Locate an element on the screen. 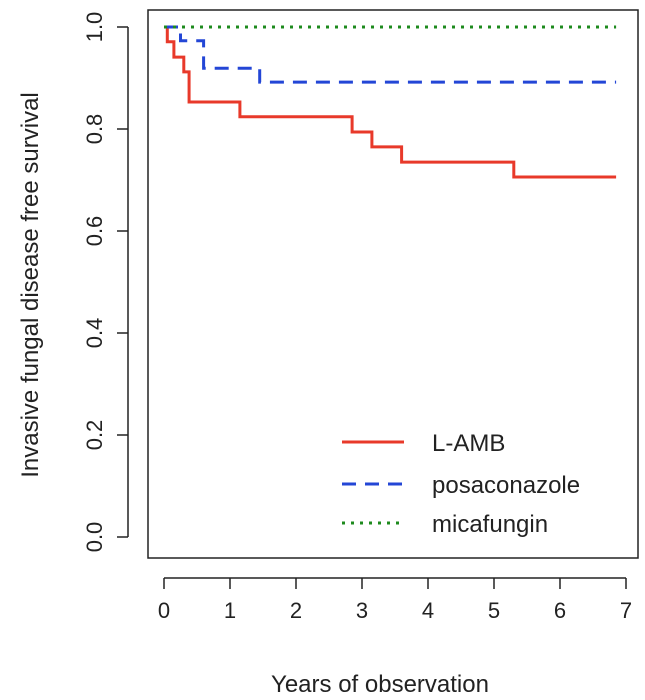  legend-label-micafungin: micafungin is located at coordinates (490, 524).